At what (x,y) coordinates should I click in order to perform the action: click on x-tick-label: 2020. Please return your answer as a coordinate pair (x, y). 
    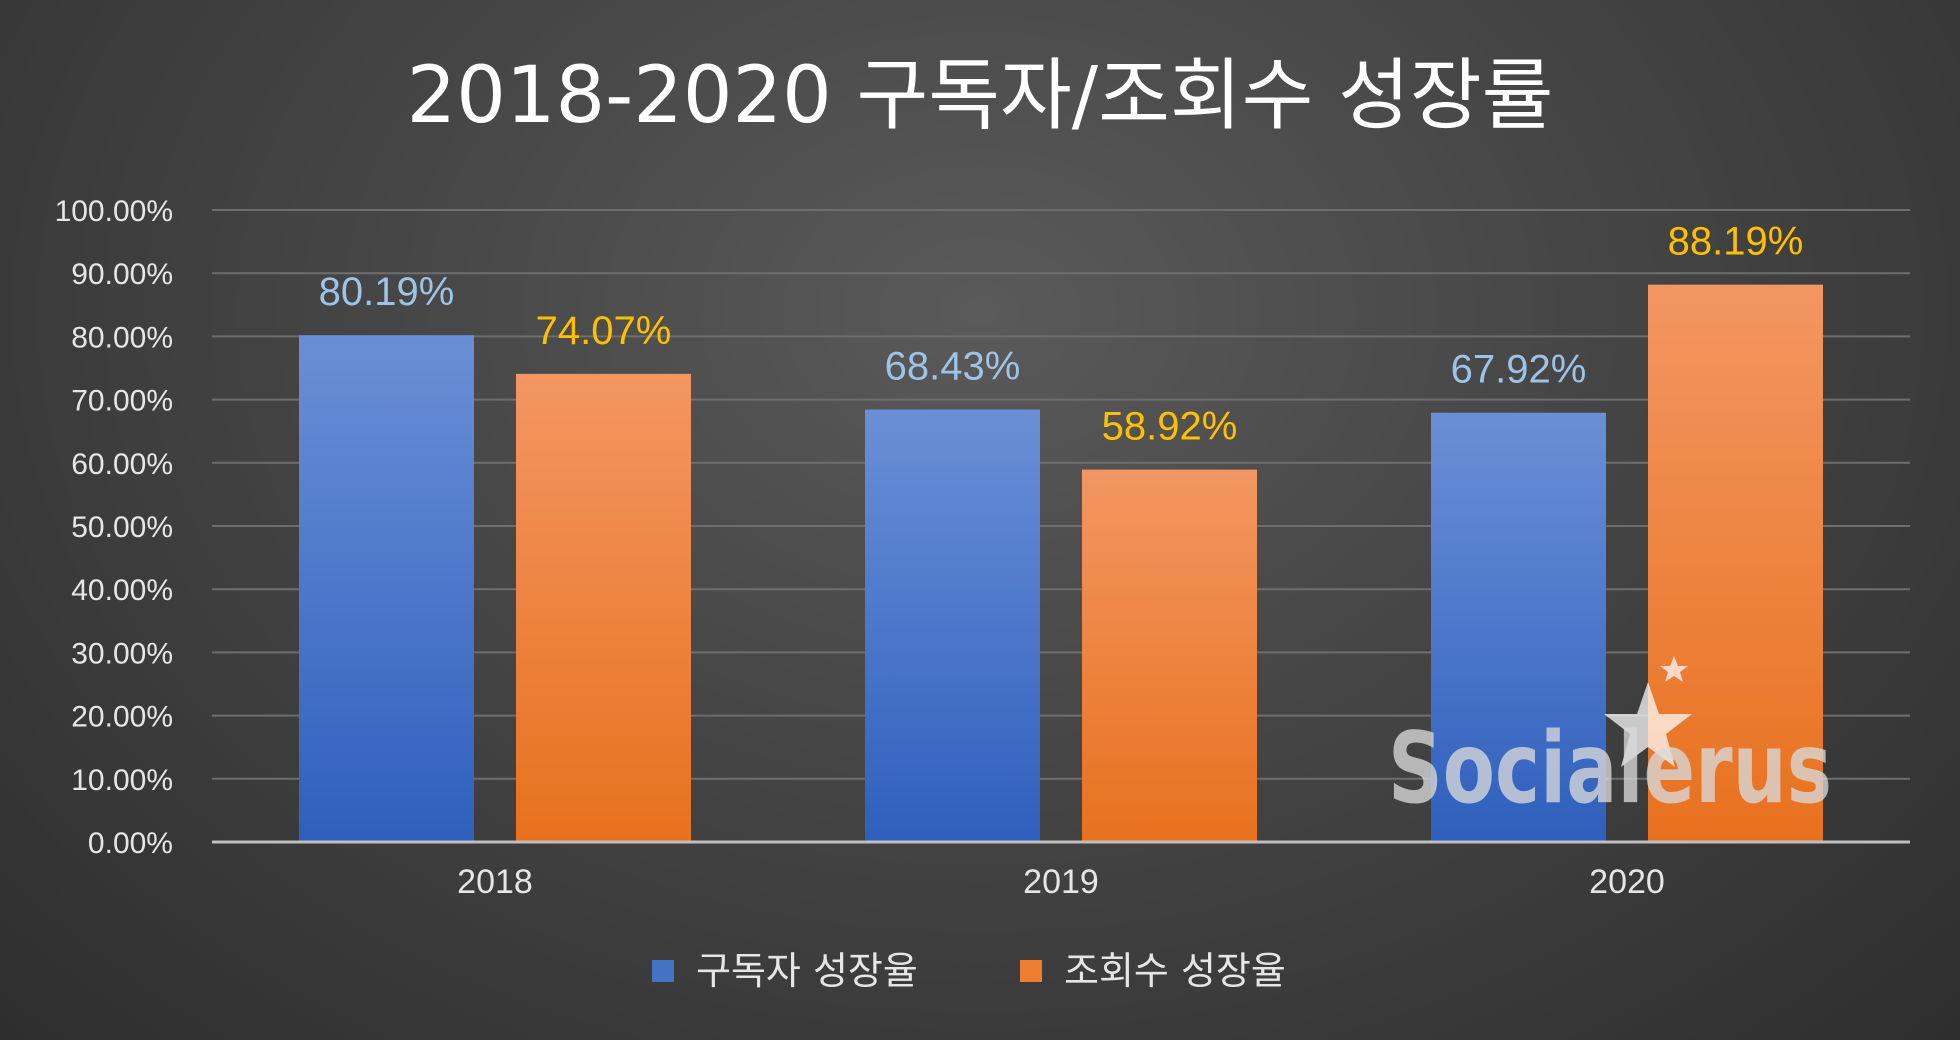
    Looking at the image, I should click on (1627, 882).